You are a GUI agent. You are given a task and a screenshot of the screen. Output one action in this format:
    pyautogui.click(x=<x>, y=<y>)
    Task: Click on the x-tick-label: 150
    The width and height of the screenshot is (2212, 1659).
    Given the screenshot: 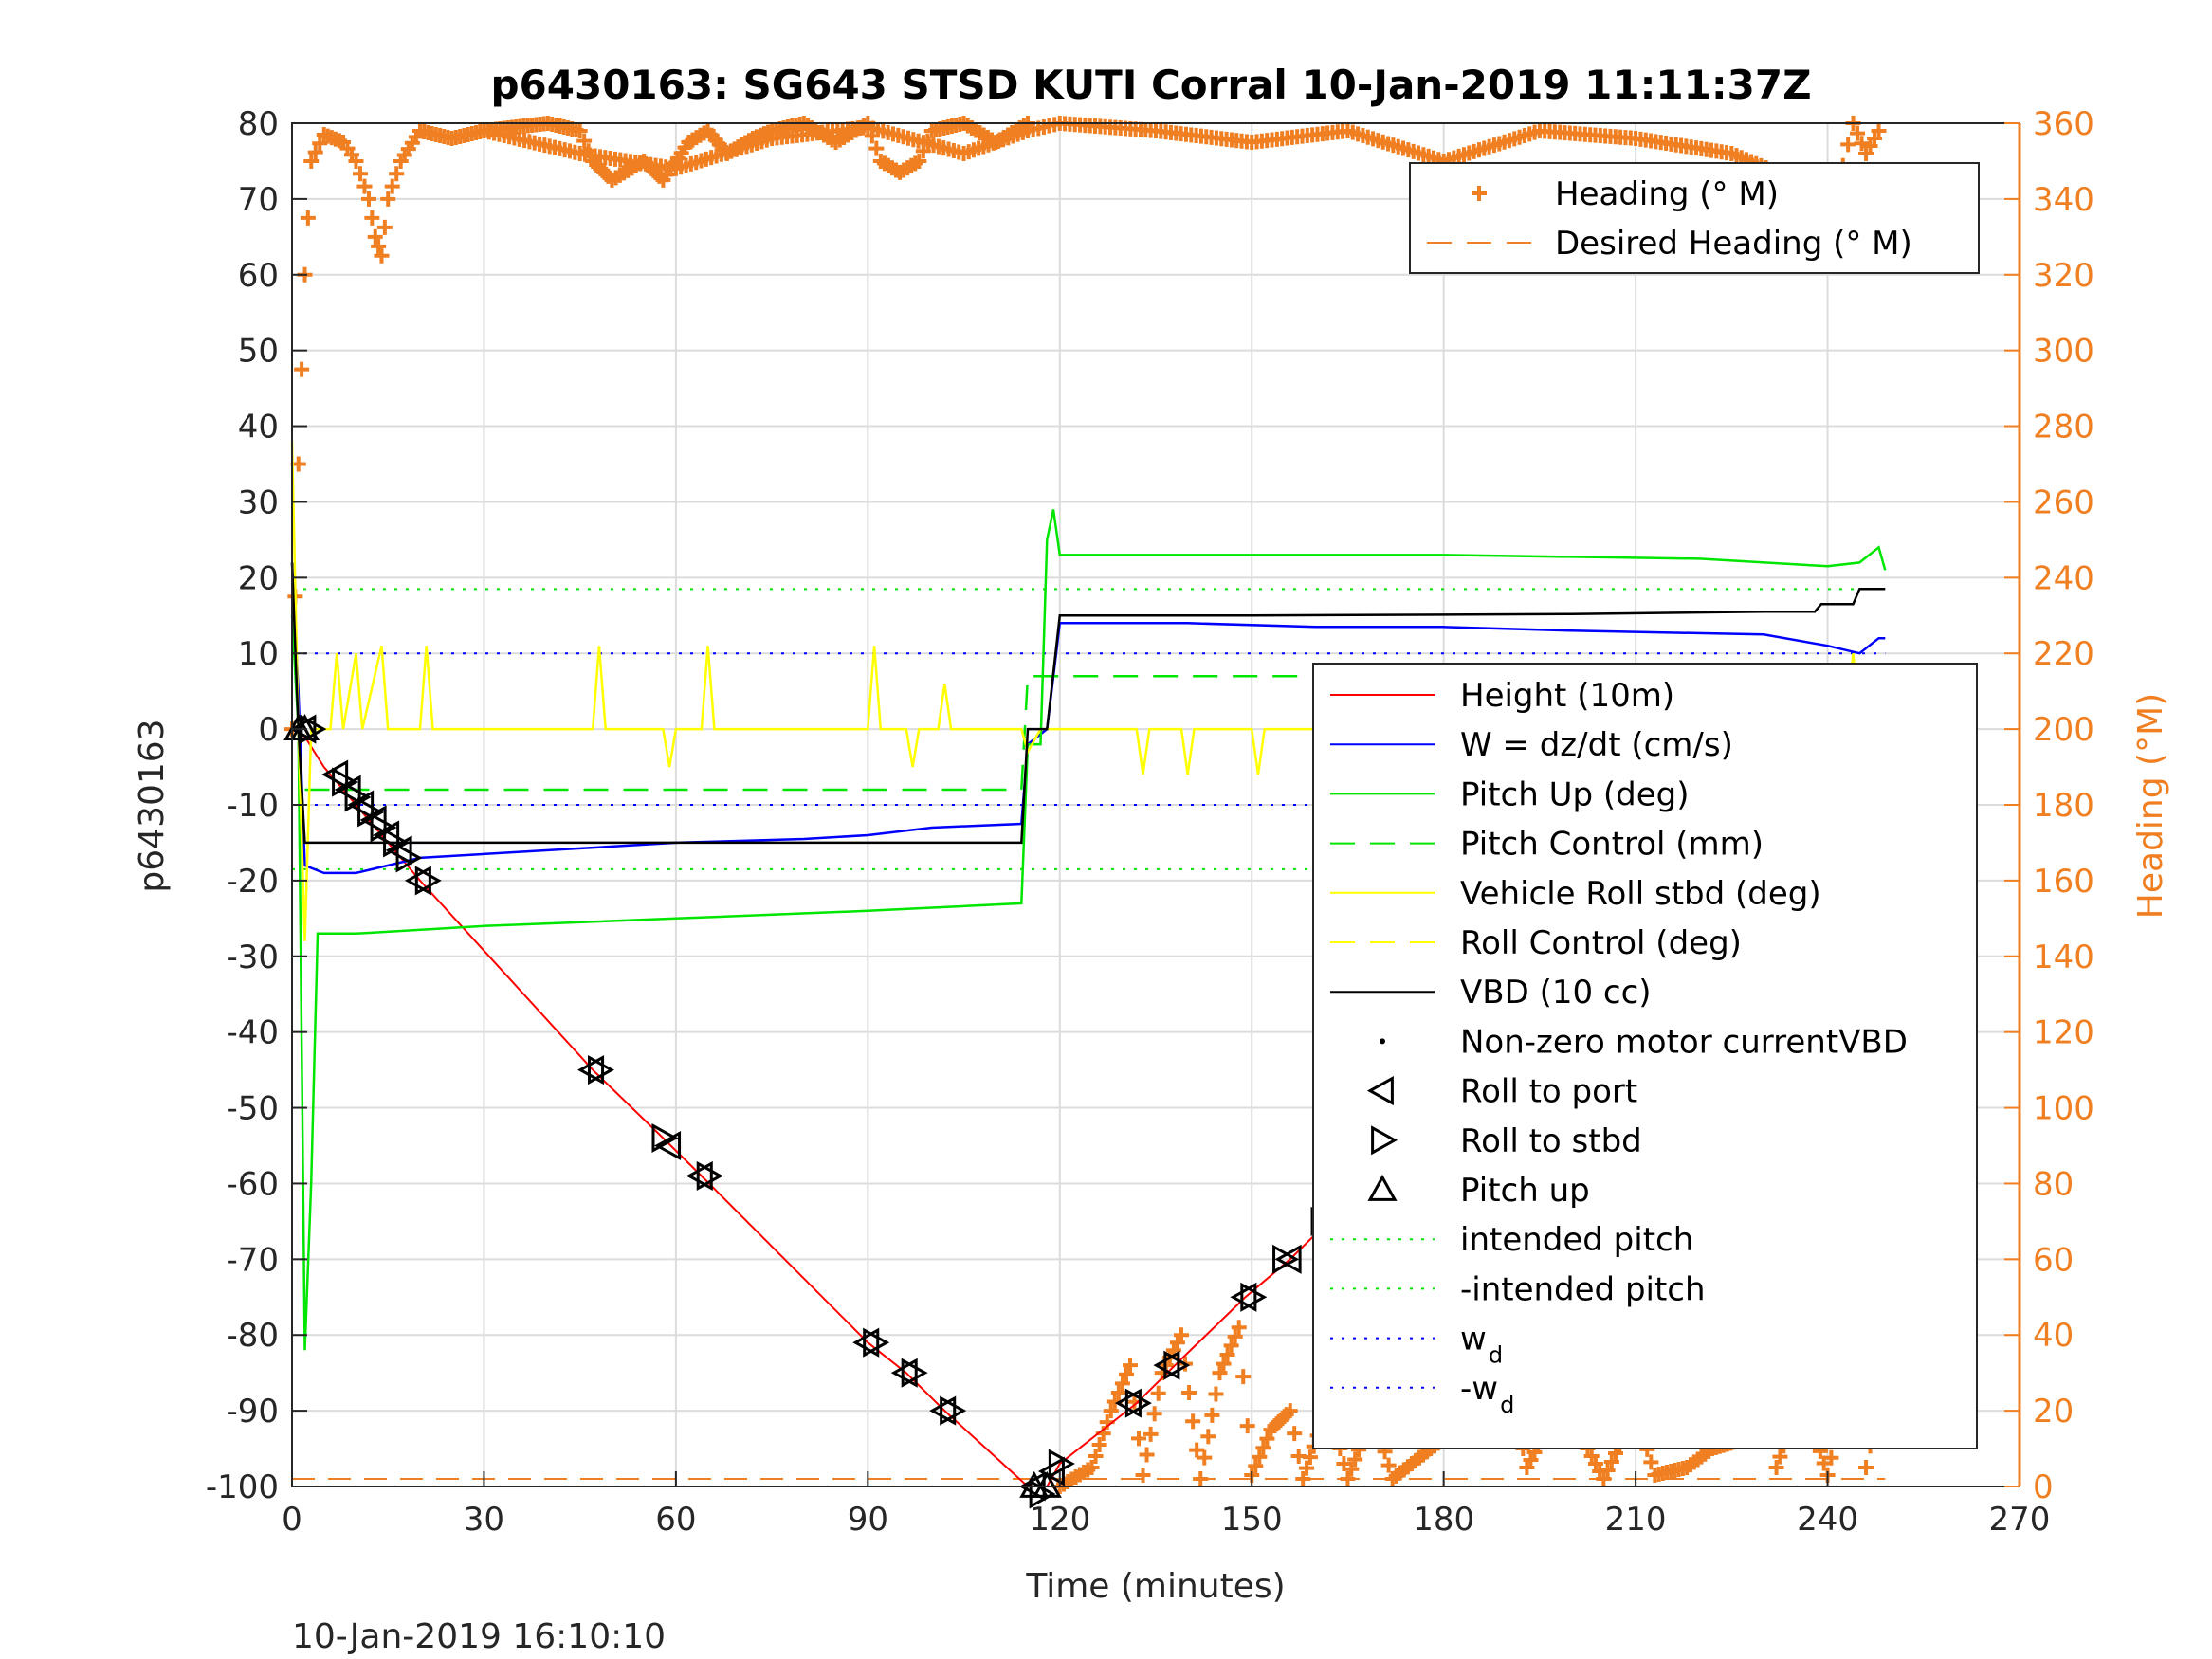 What is the action you would take?
    pyautogui.click(x=1252, y=1520)
    